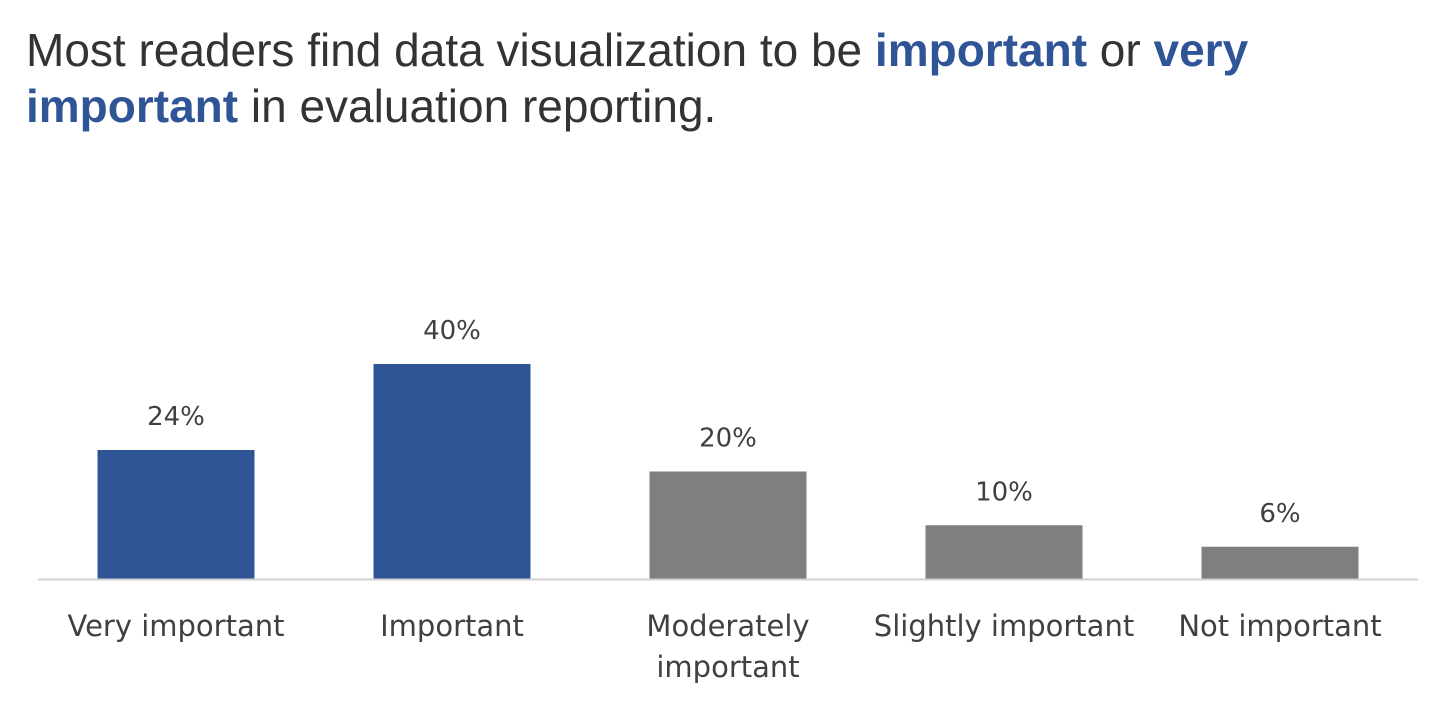 The image size is (1456, 710). What do you see at coordinates (727, 667) in the screenshot?
I see `category-label-line: important` at bounding box center [727, 667].